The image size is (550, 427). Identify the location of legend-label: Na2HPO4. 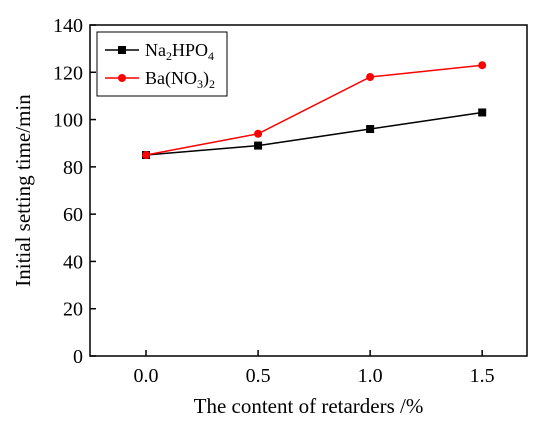
(179, 51).